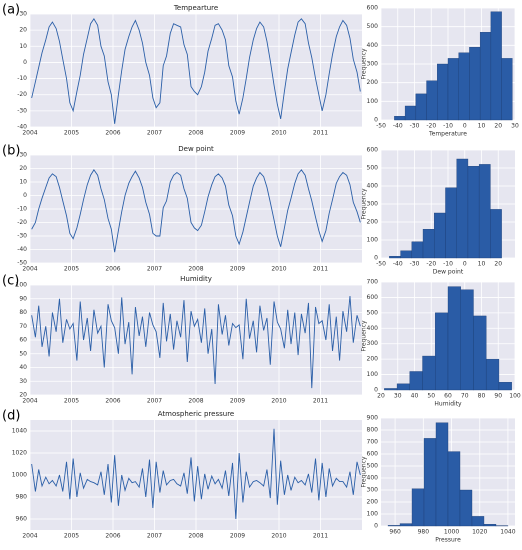 Image resolution: width=522 pixels, height=550 pixels. Describe the element at coordinates (448, 272) in the screenshot. I see `x-axis-label: Dew point` at that location.